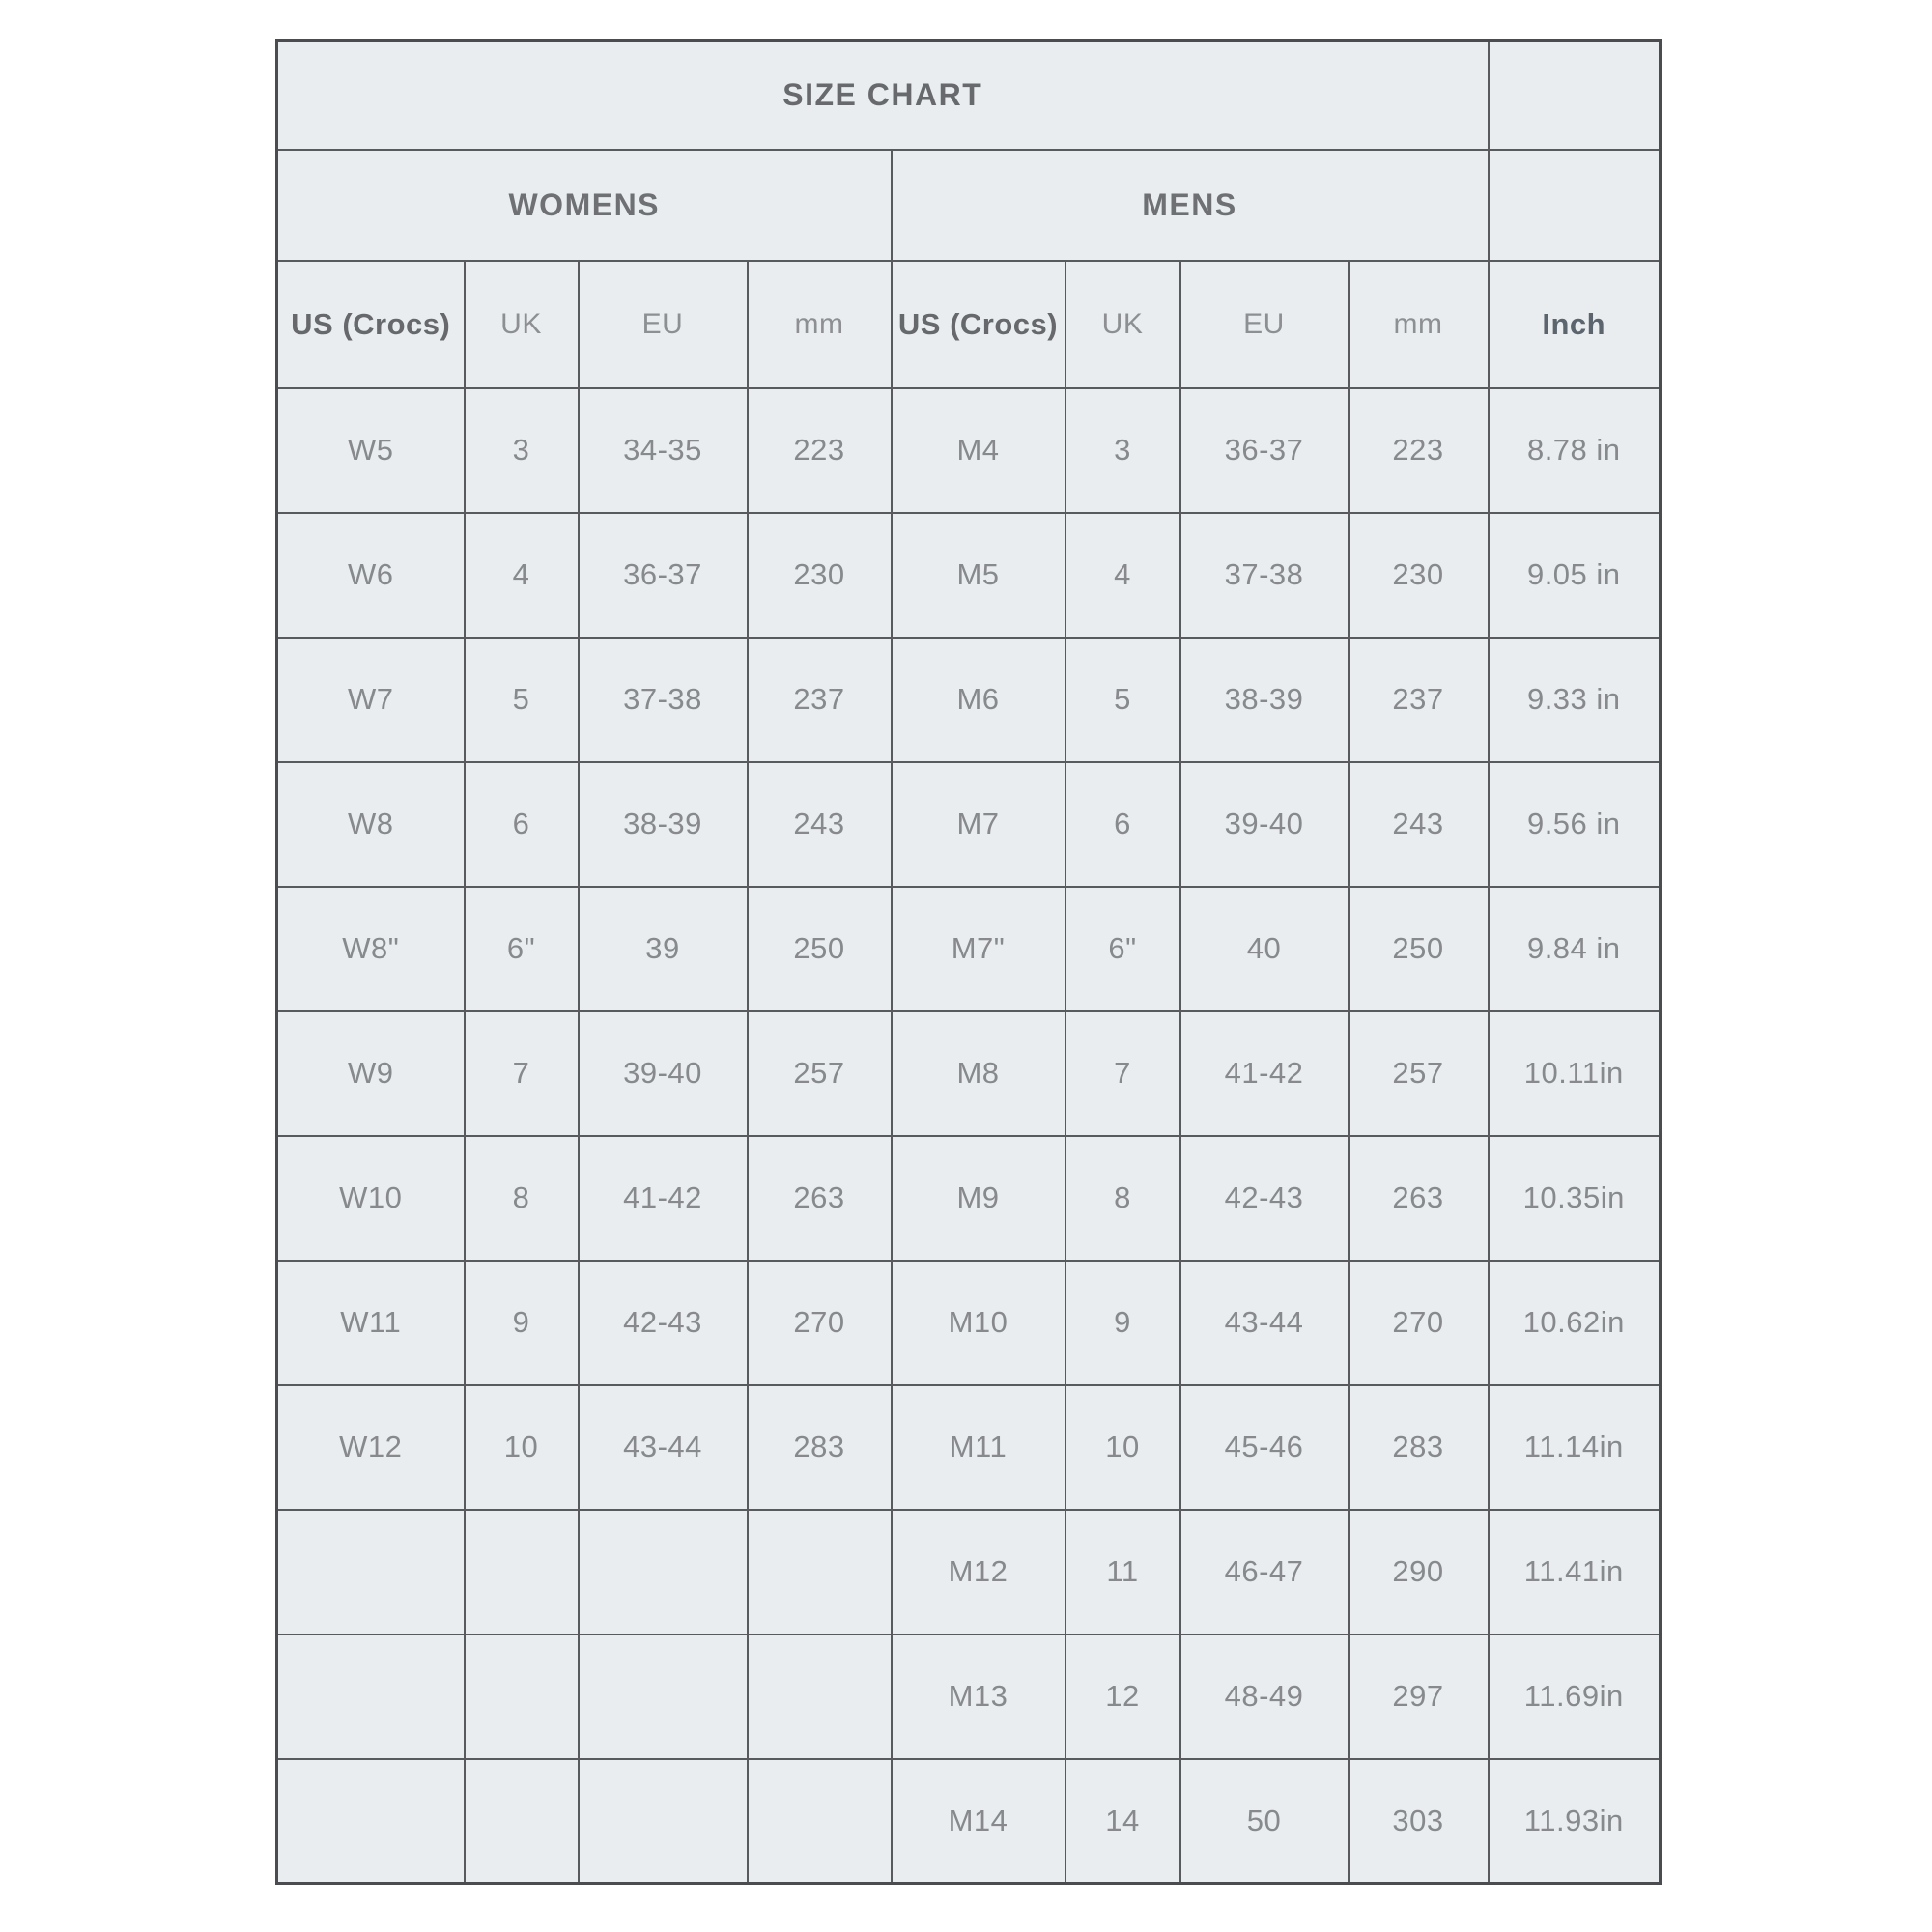 This screenshot has height=1932, width=1932. I want to click on table-cell: 8, so click(1122, 1198).